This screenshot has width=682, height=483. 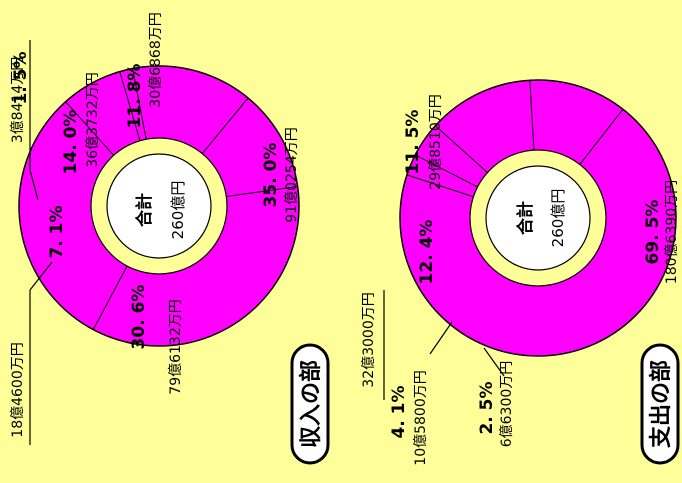 I want to click on income-slice-amount: 3億8414万円, so click(x=18, y=100).